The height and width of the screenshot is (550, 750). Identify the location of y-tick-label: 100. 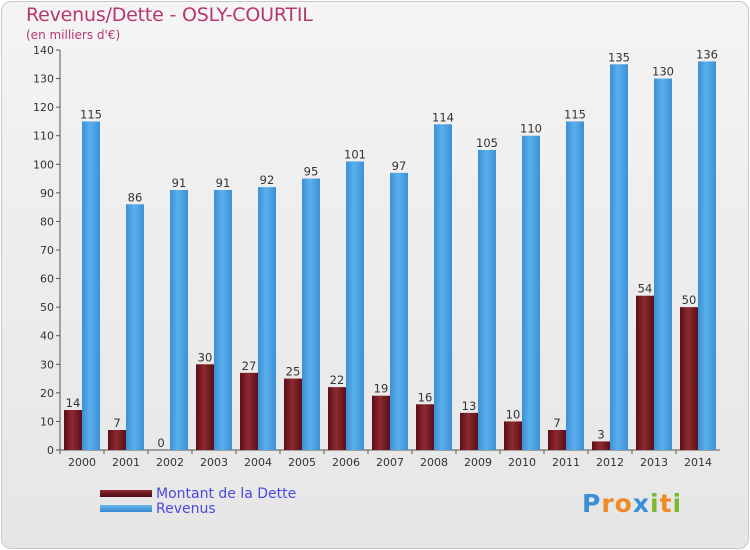
(43, 164).